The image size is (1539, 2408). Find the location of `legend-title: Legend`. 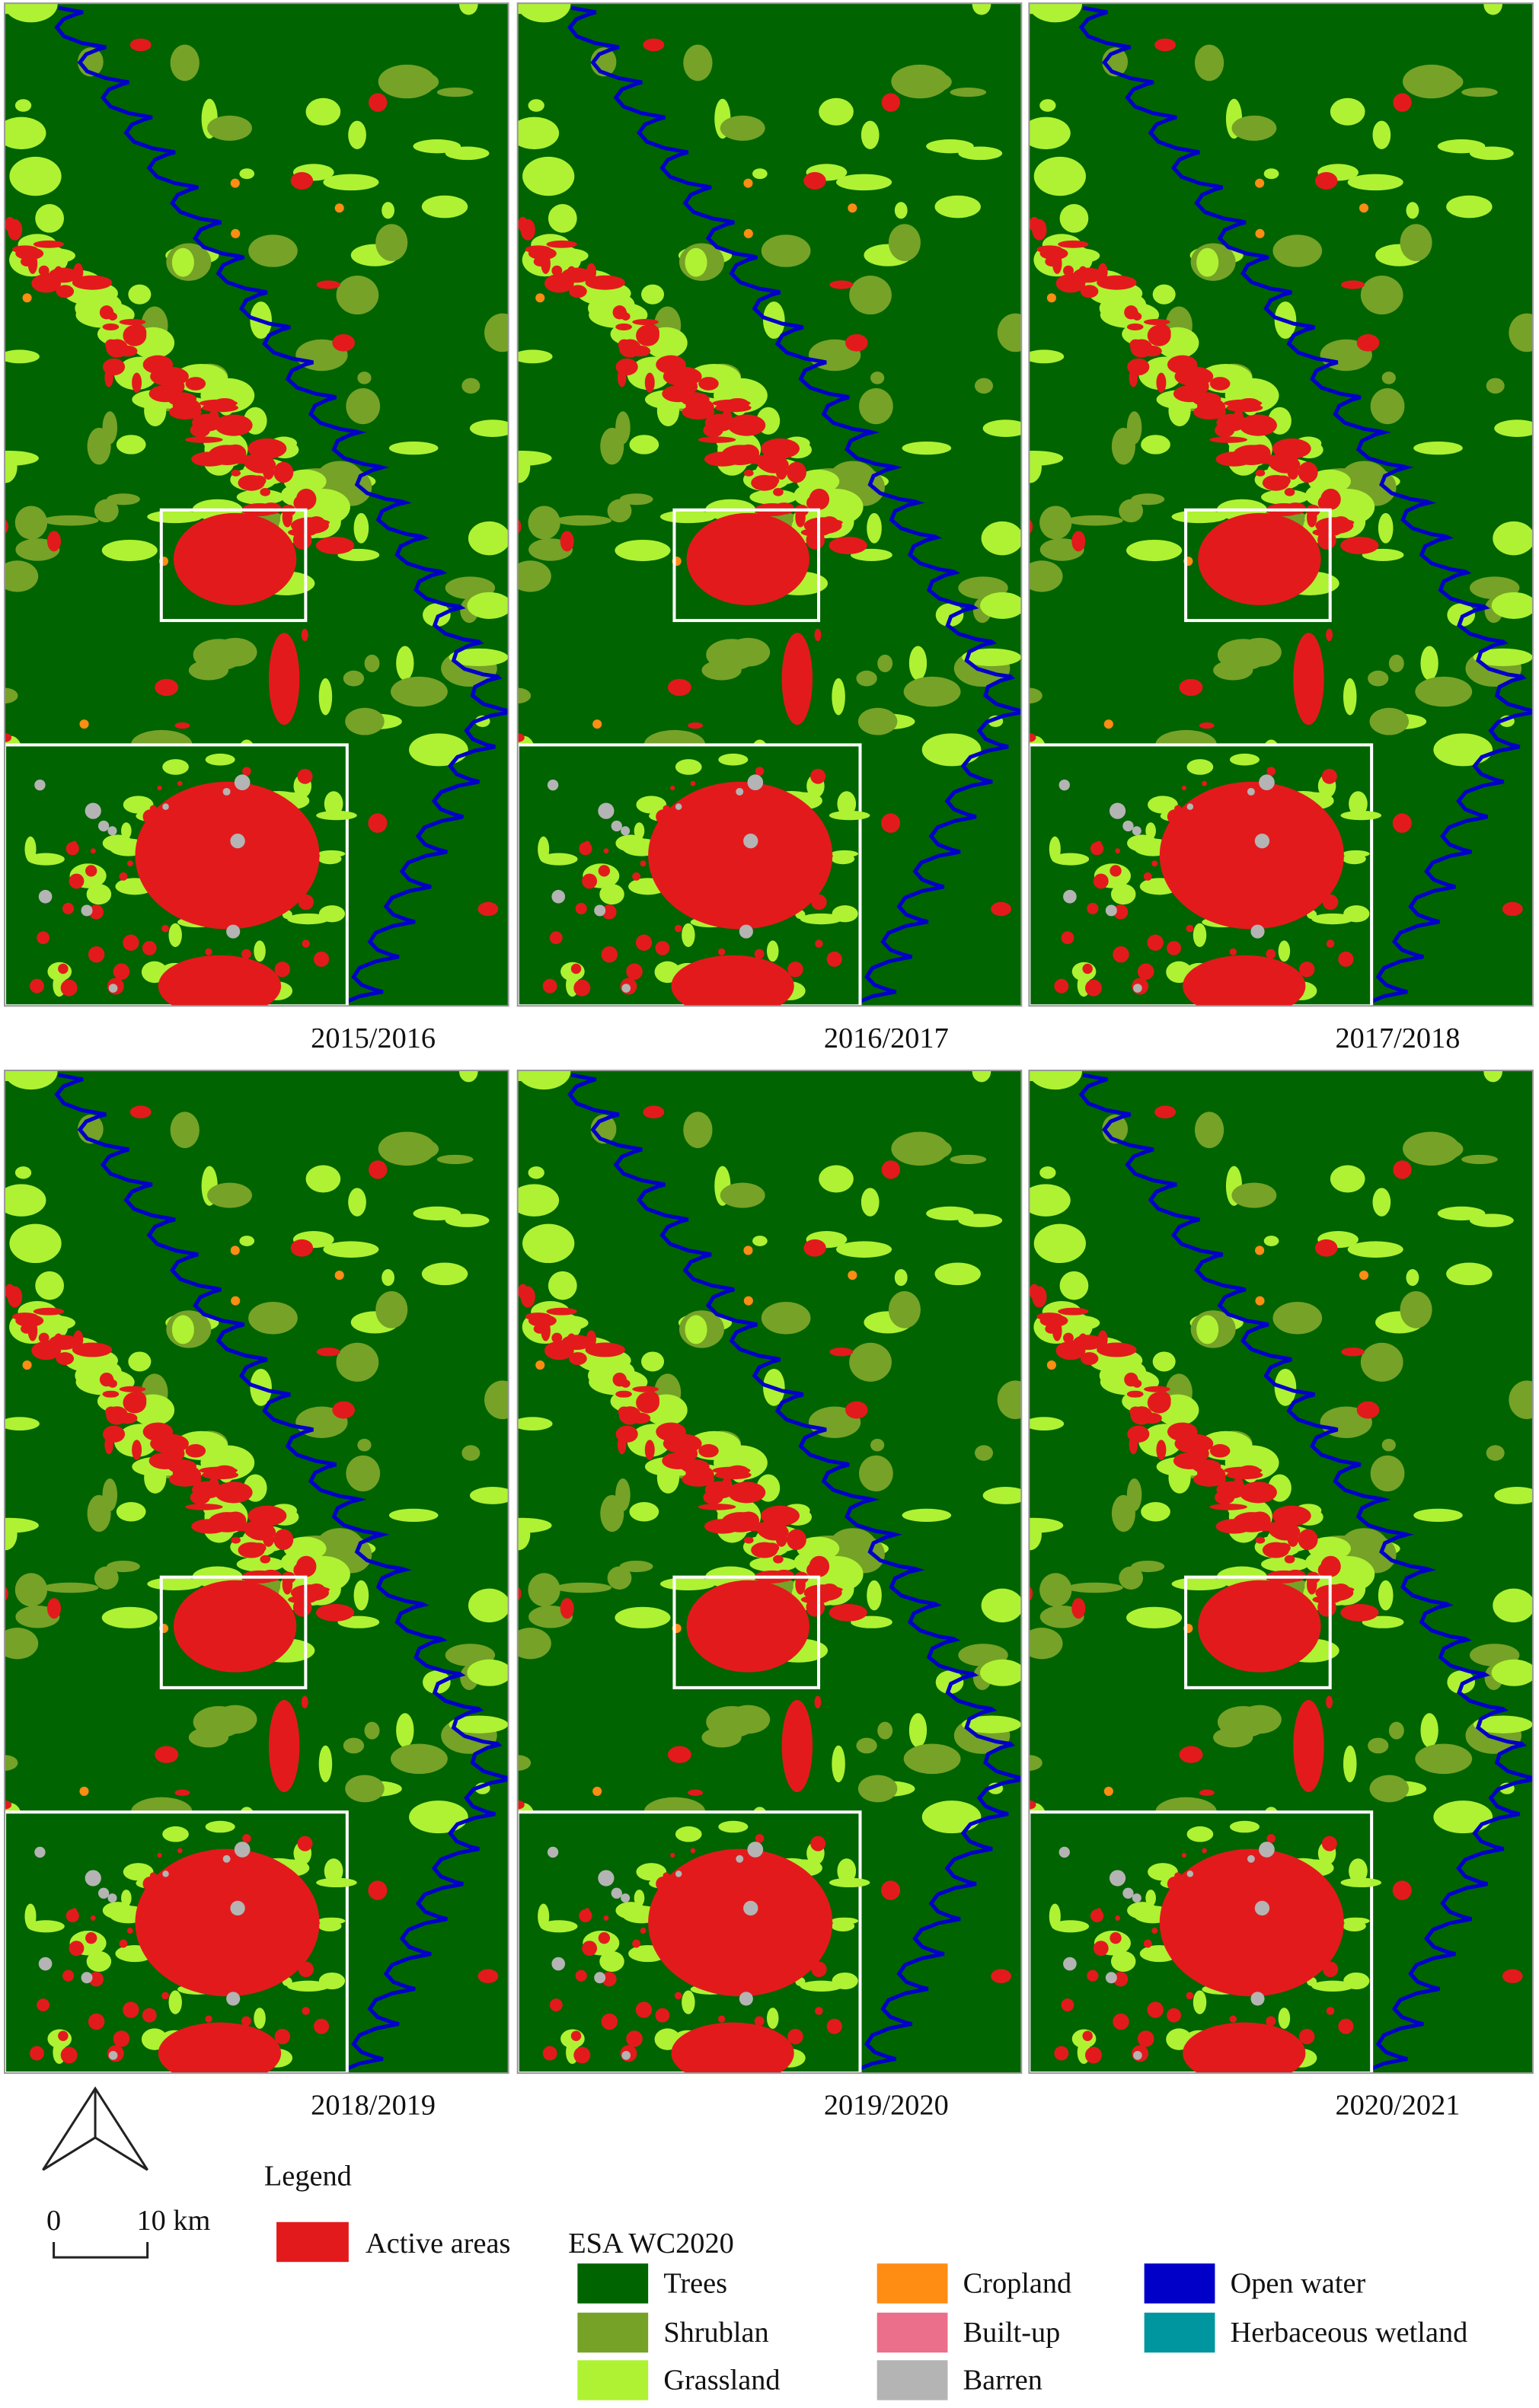

legend-title: Legend is located at coordinates (308, 2176).